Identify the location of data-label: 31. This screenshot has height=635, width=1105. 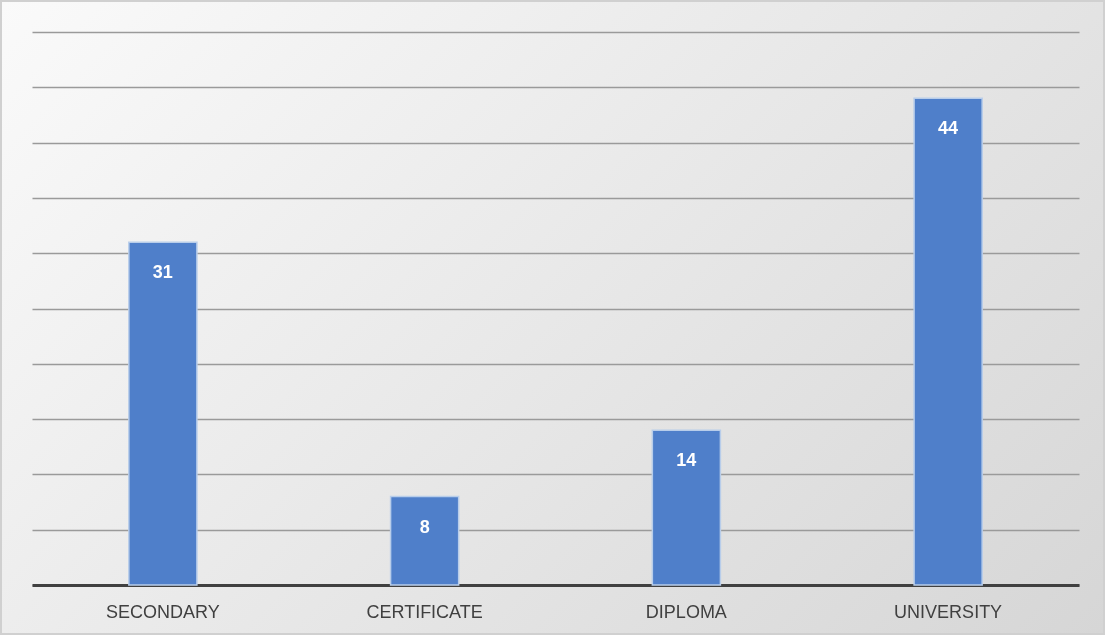
(162, 272).